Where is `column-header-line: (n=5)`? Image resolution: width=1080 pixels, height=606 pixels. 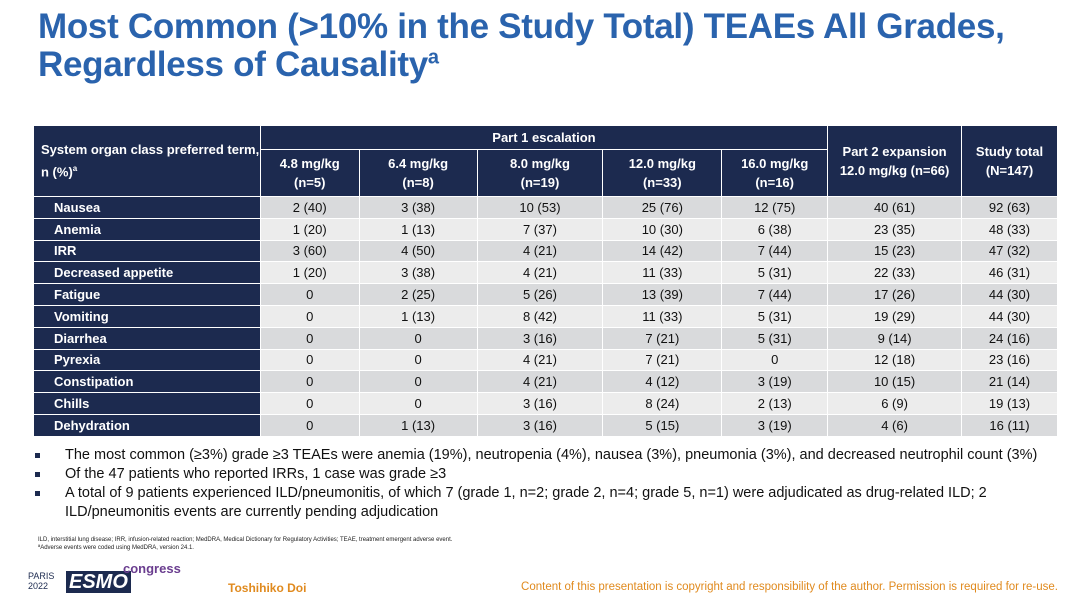
column-header-line: (n=5) is located at coordinates (310, 182).